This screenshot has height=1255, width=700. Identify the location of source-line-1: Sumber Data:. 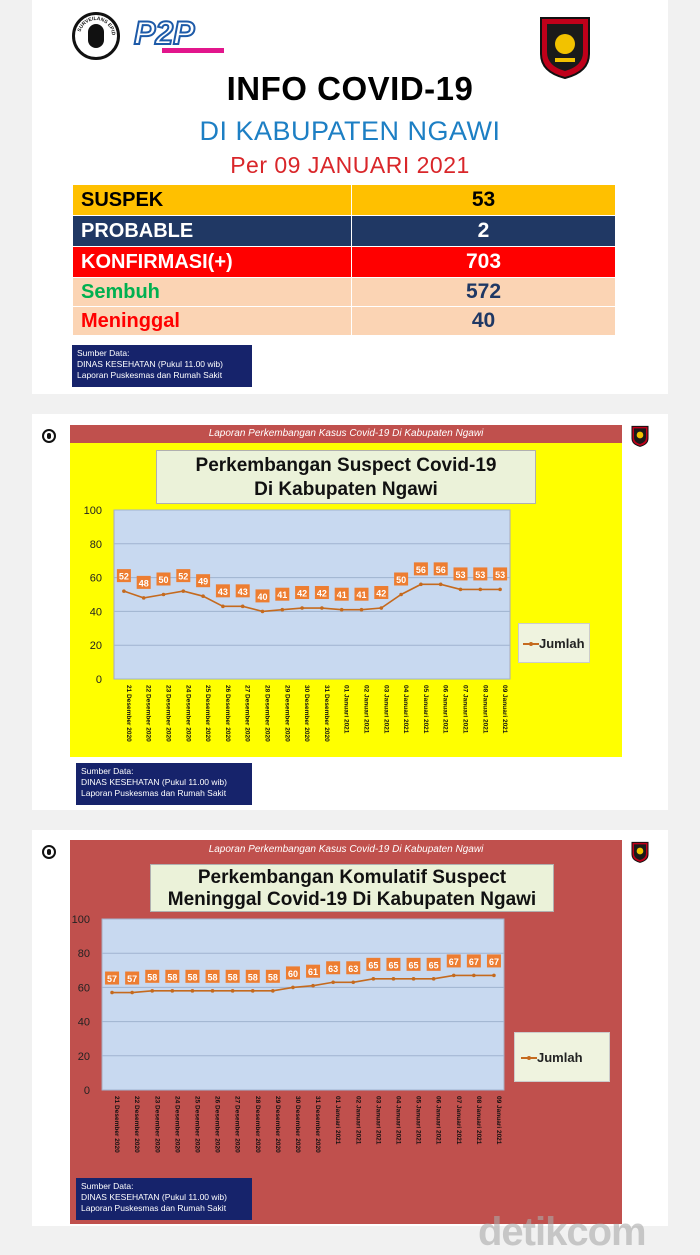
(103, 353).